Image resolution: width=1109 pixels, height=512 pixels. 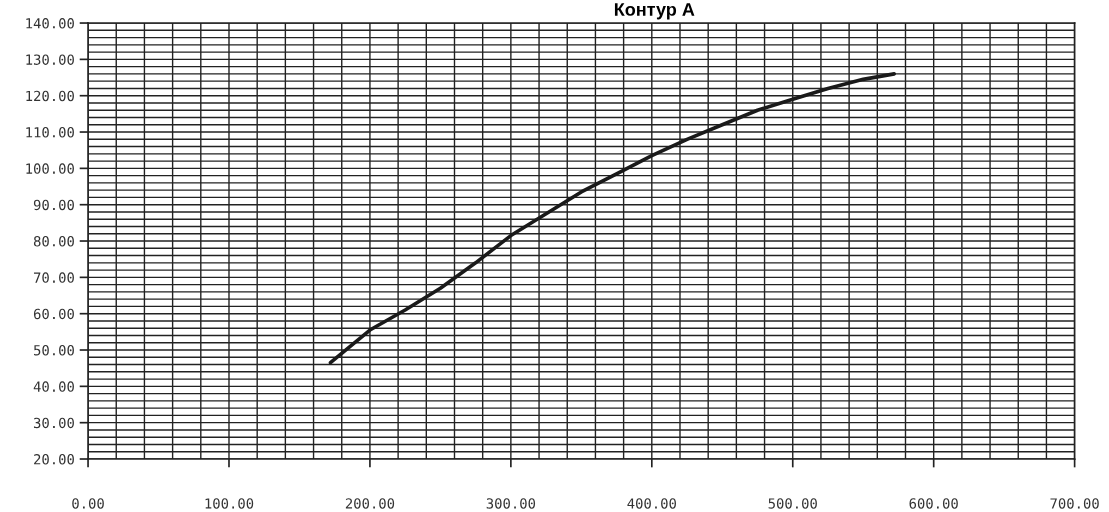 I want to click on y-tick-label: 30.00, so click(x=53, y=423).